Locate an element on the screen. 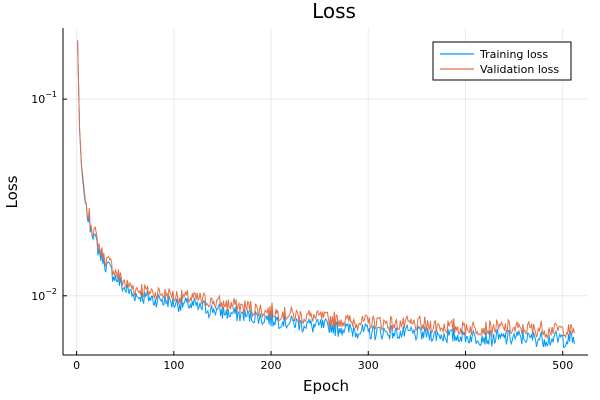 The height and width of the screenshot is (400, 600). chart-title: Loss is located at coordinates (334, 11).